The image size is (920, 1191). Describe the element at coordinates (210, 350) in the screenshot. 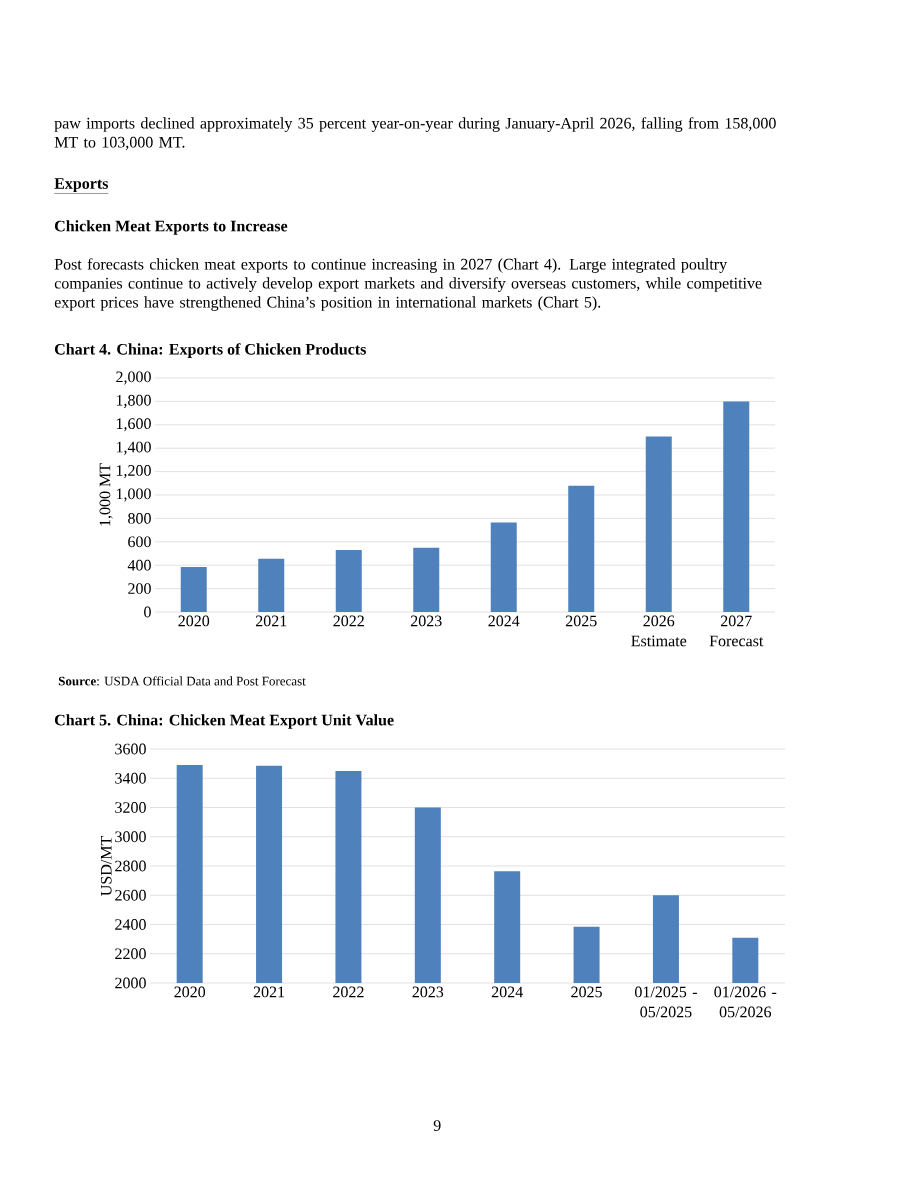

I see `chart-title: Chart 4. China: Exports of Chicken Products` at that location.